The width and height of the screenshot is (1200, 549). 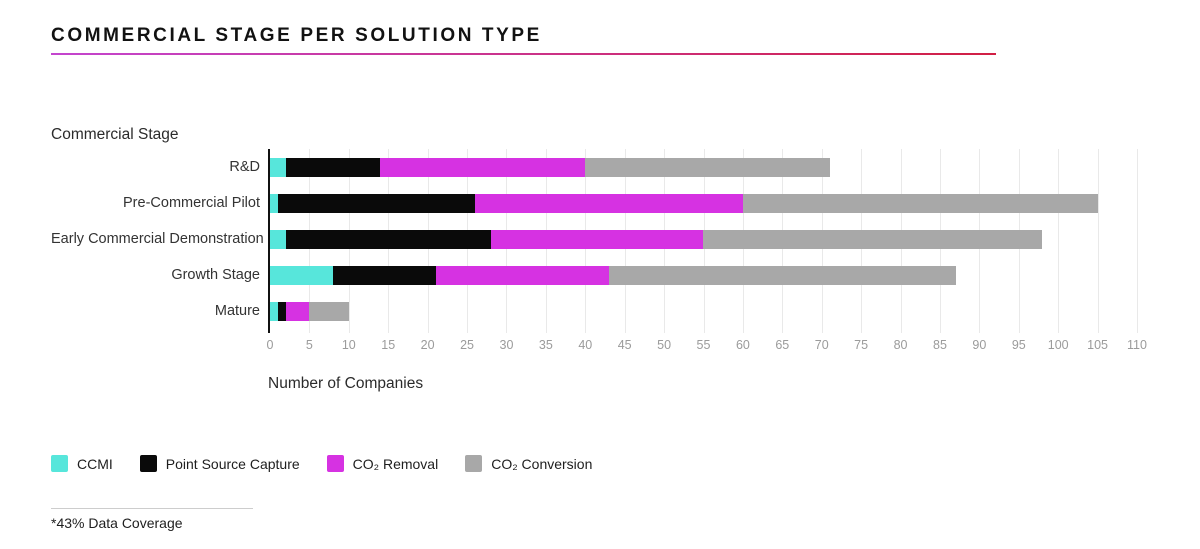 What do you see at coordinates (624, 345) in the screenshot?
I see `x-tick-label: 45` at bounding box center [624, 345].